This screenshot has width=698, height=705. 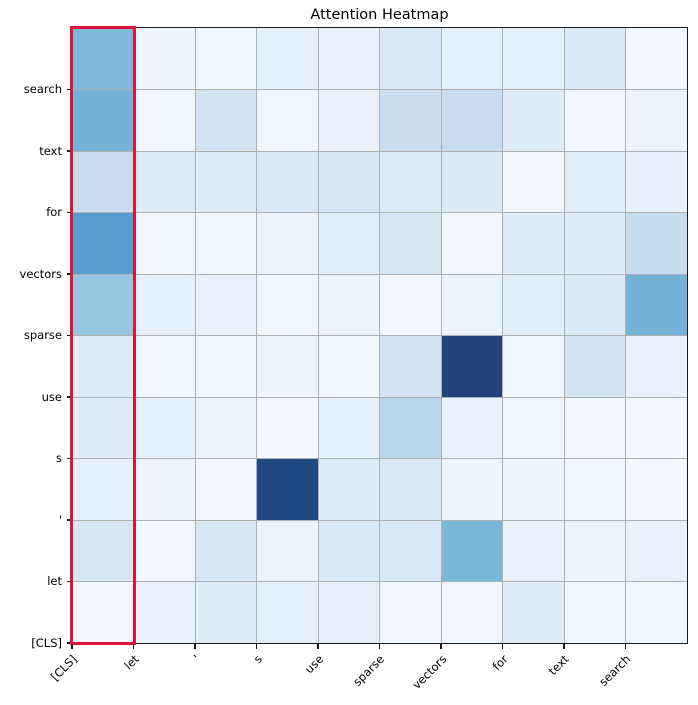 I want to click on x-tick-label: text, so click(x=558, y=665).